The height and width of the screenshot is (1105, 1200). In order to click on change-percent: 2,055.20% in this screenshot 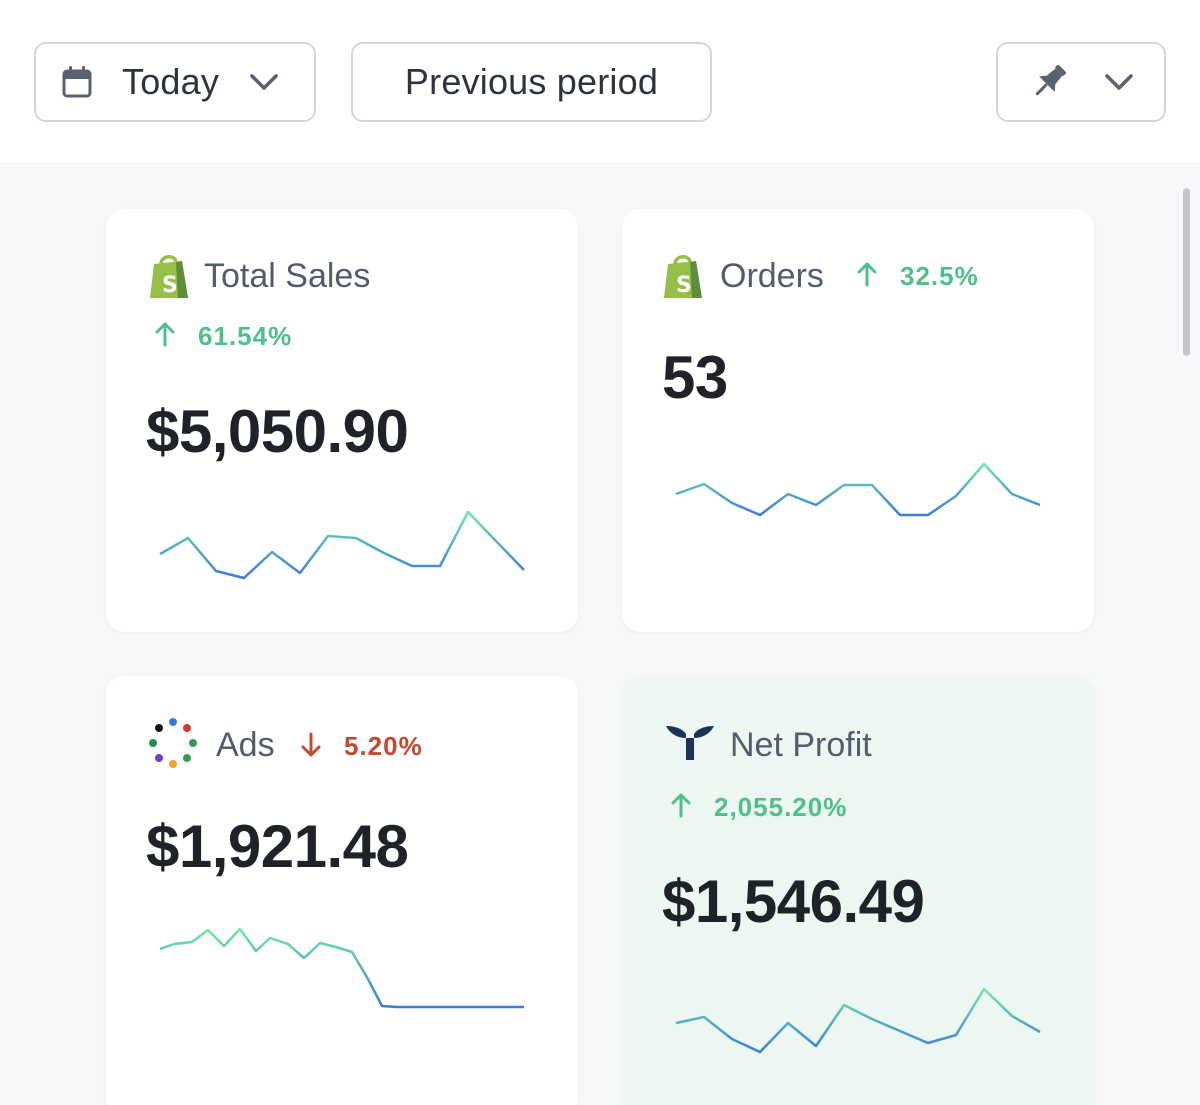, I will do `click(781, 807)`.